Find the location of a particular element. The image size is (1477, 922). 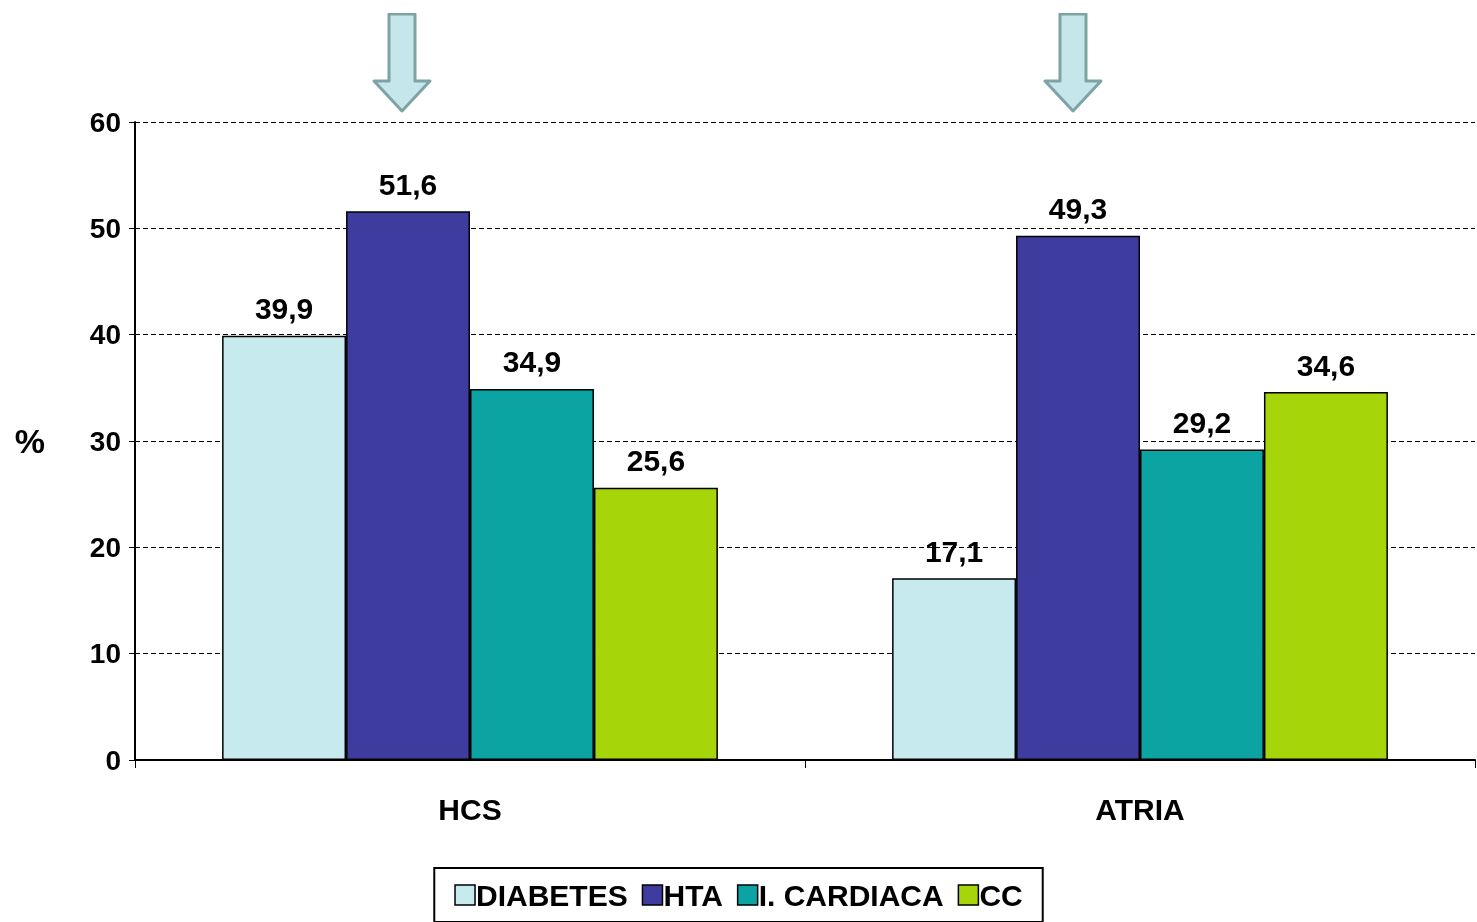

legend-label: I. CARDIACA is located at coordinates (851, 895).